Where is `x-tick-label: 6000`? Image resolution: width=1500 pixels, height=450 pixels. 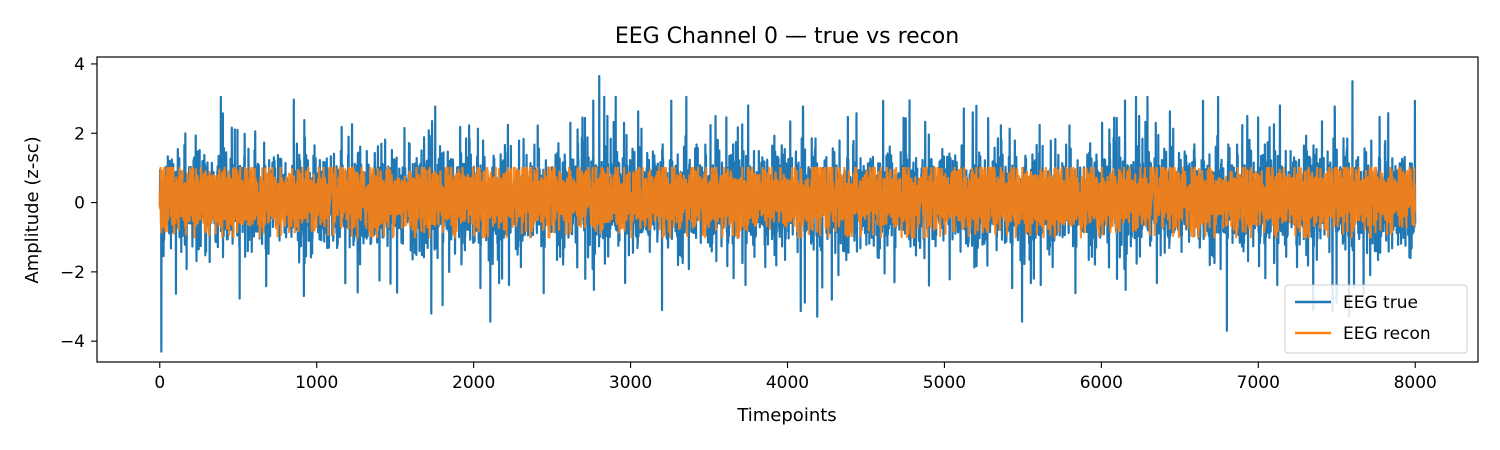
x-tick-label: 6000 is located at coordinates (1101, 383).